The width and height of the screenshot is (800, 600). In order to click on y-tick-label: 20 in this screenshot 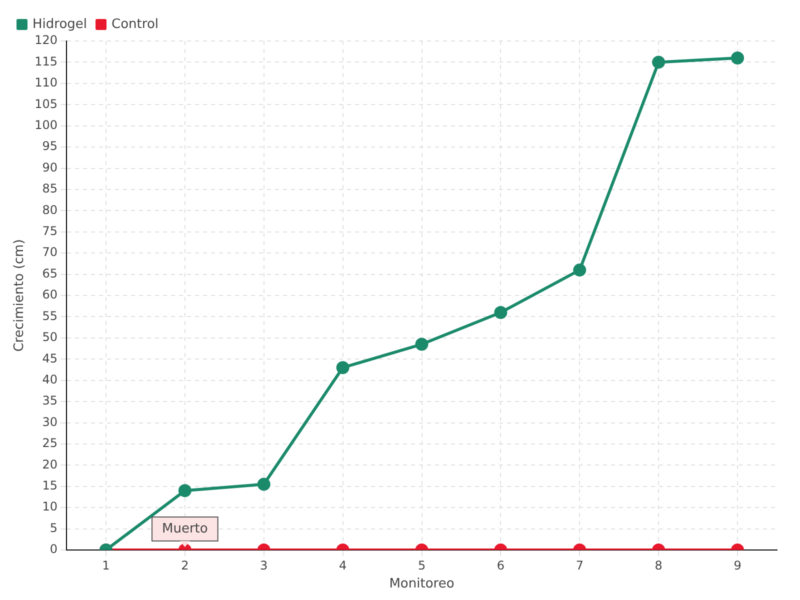, I will do `click(50, 464)`.